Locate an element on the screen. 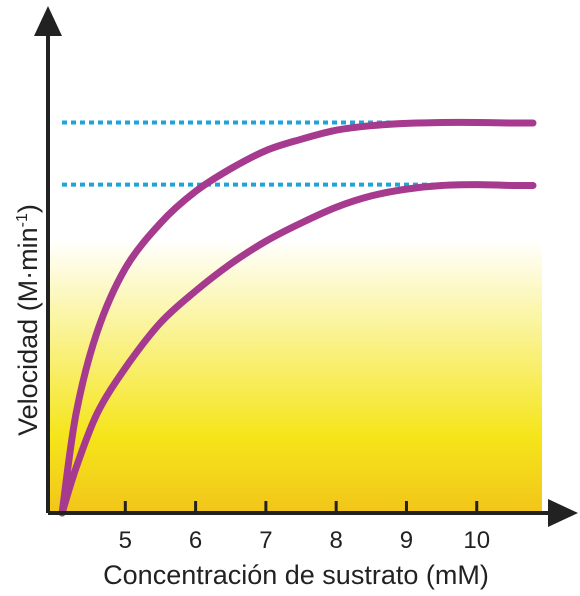 This screenshot has width=580, height=596. x-ticks: 5 6 7 8 9 10 is located at coordinates (304, 527).